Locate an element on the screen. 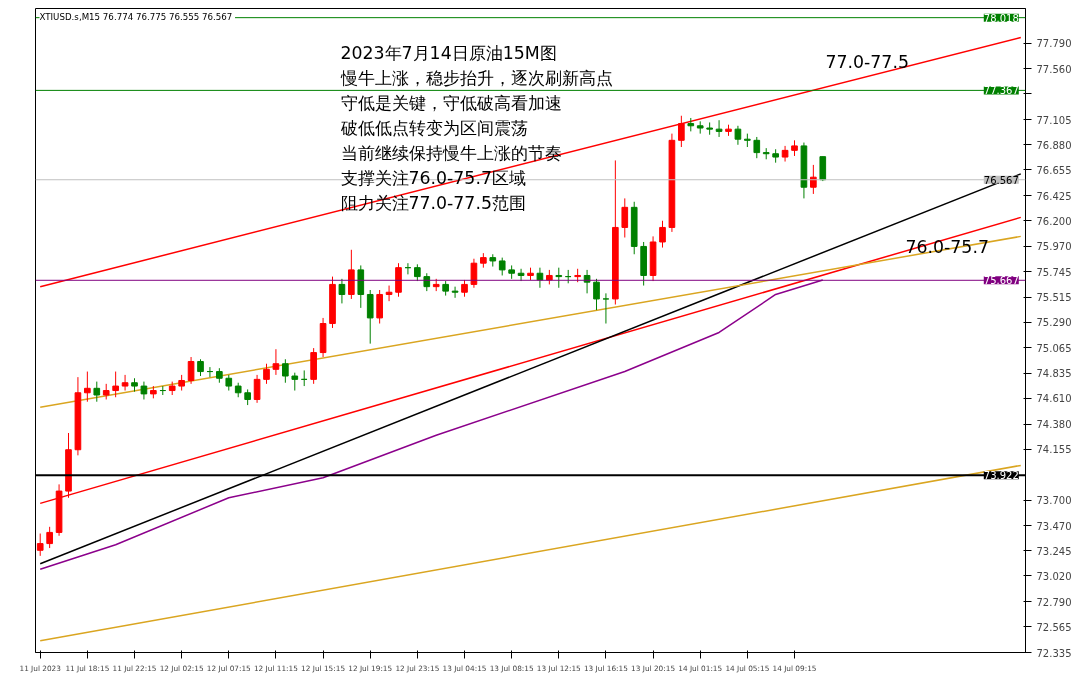 This screenshot has width=1080, height=679. y-tick-label: 72.335 is located at coordinates (1054, 653).